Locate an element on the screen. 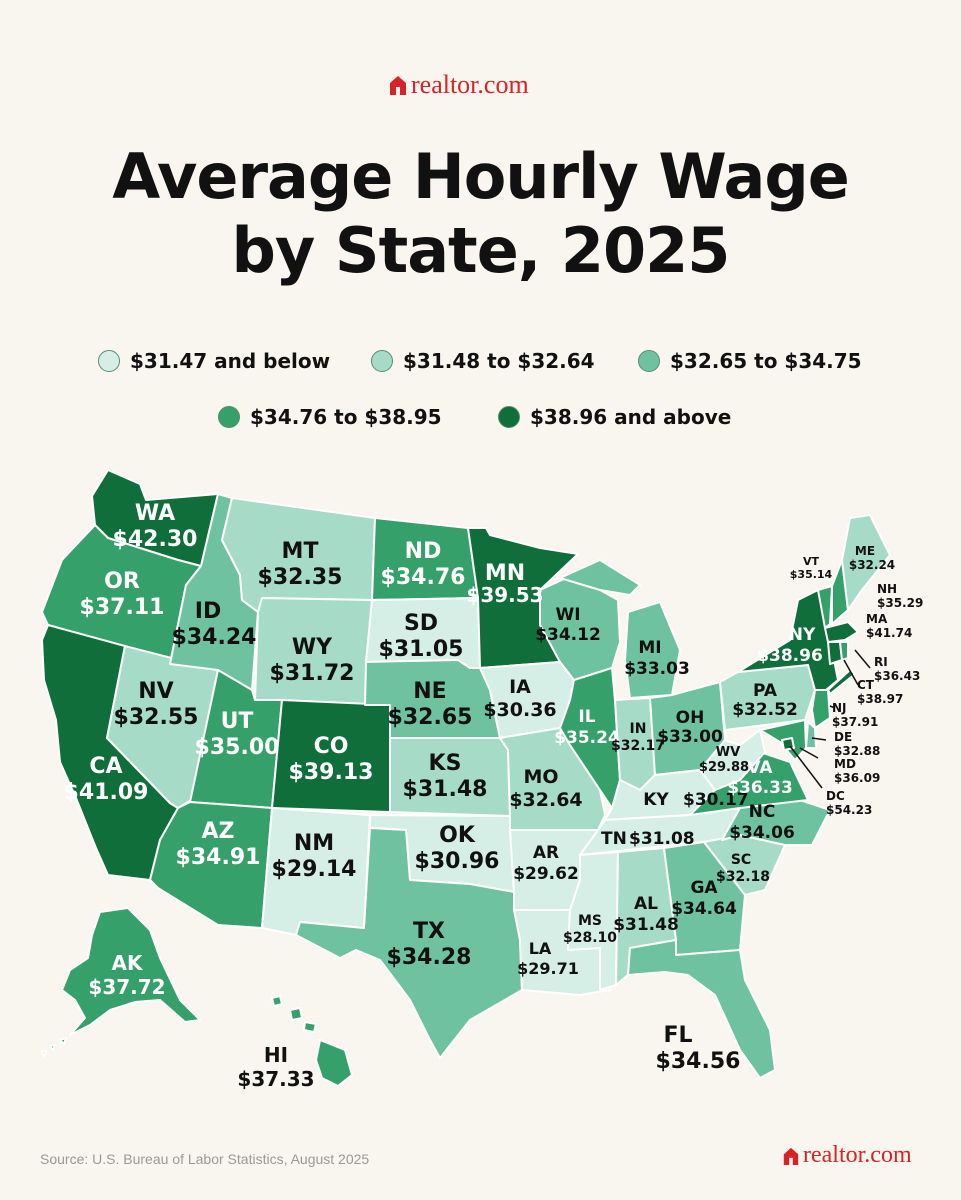 The image size is (961, 1200). state-IL is located at coordinates (590, 738).